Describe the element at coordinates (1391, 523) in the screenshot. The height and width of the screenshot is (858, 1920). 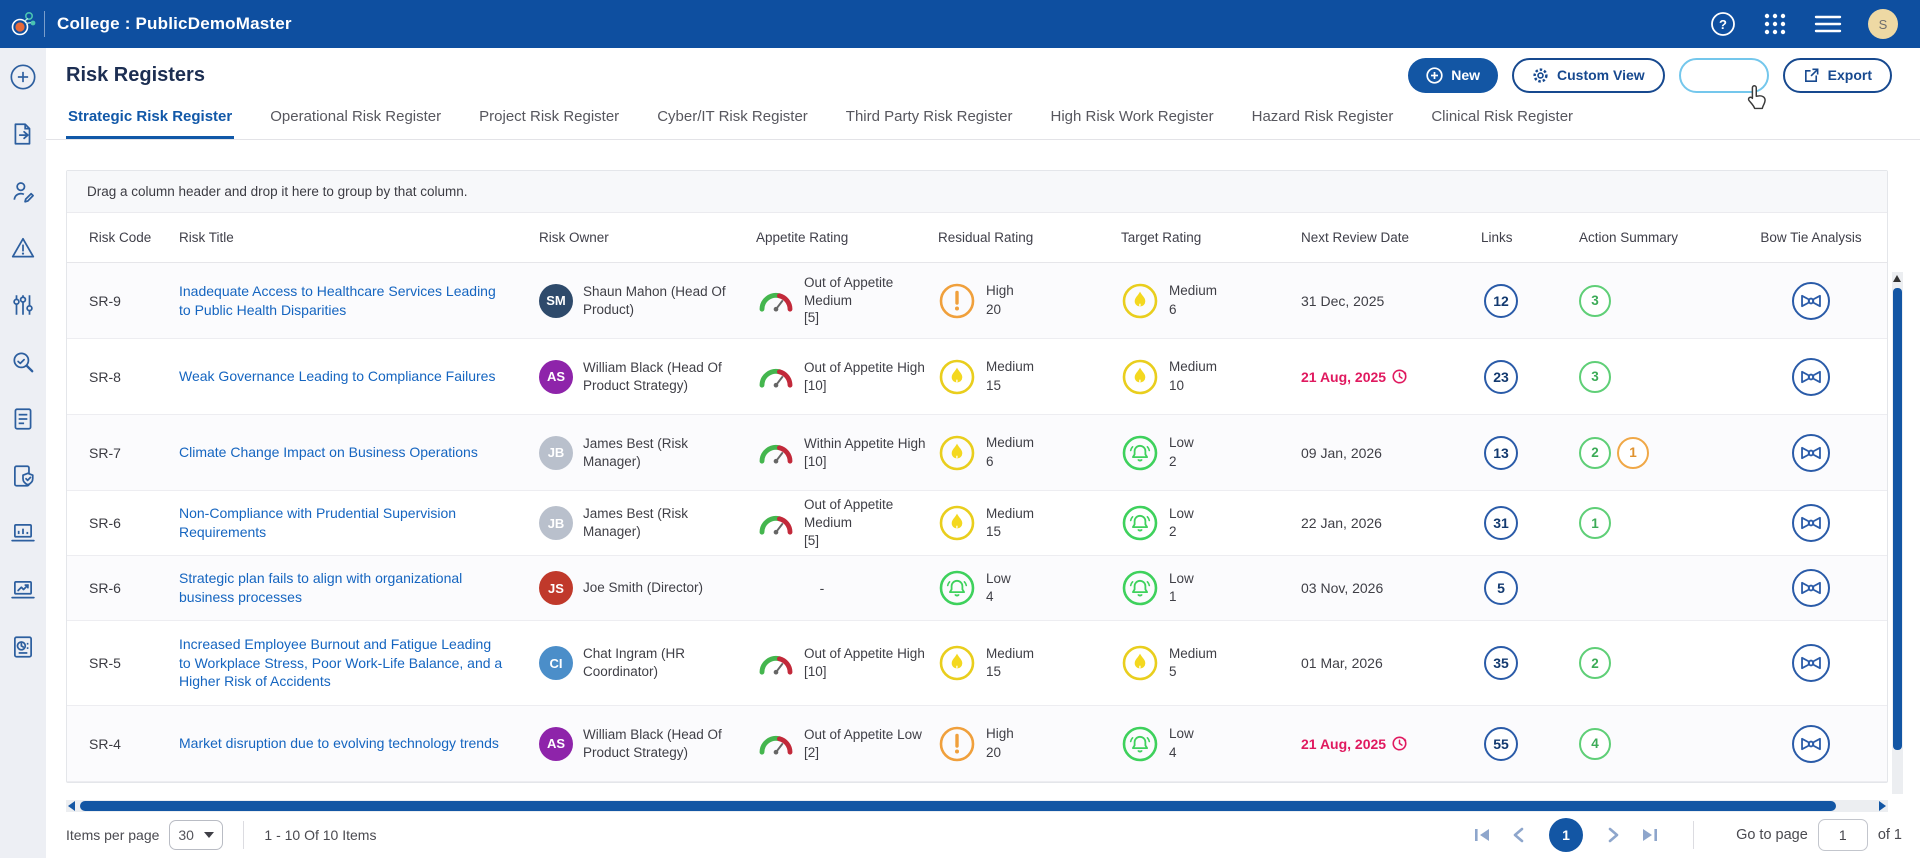
I see `next-review-date-cell: 22 Jan, 2026` at that location.